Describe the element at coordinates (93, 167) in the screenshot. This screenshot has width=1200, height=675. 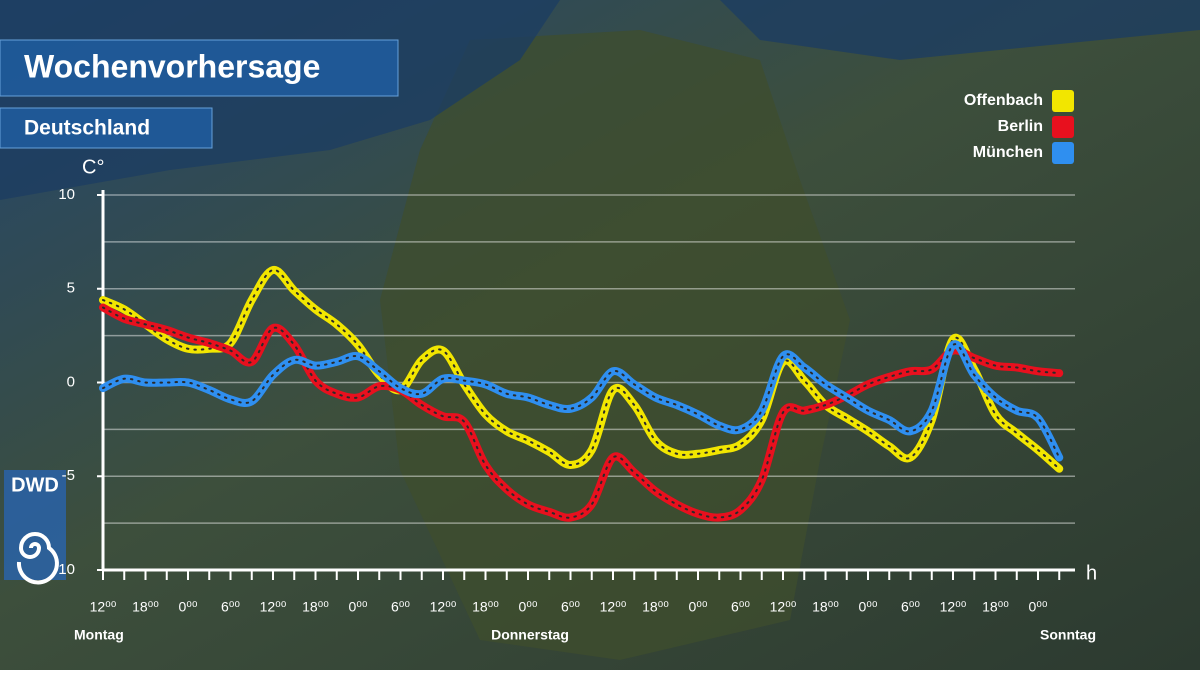
I see `y-axis-label: C°` at that location.